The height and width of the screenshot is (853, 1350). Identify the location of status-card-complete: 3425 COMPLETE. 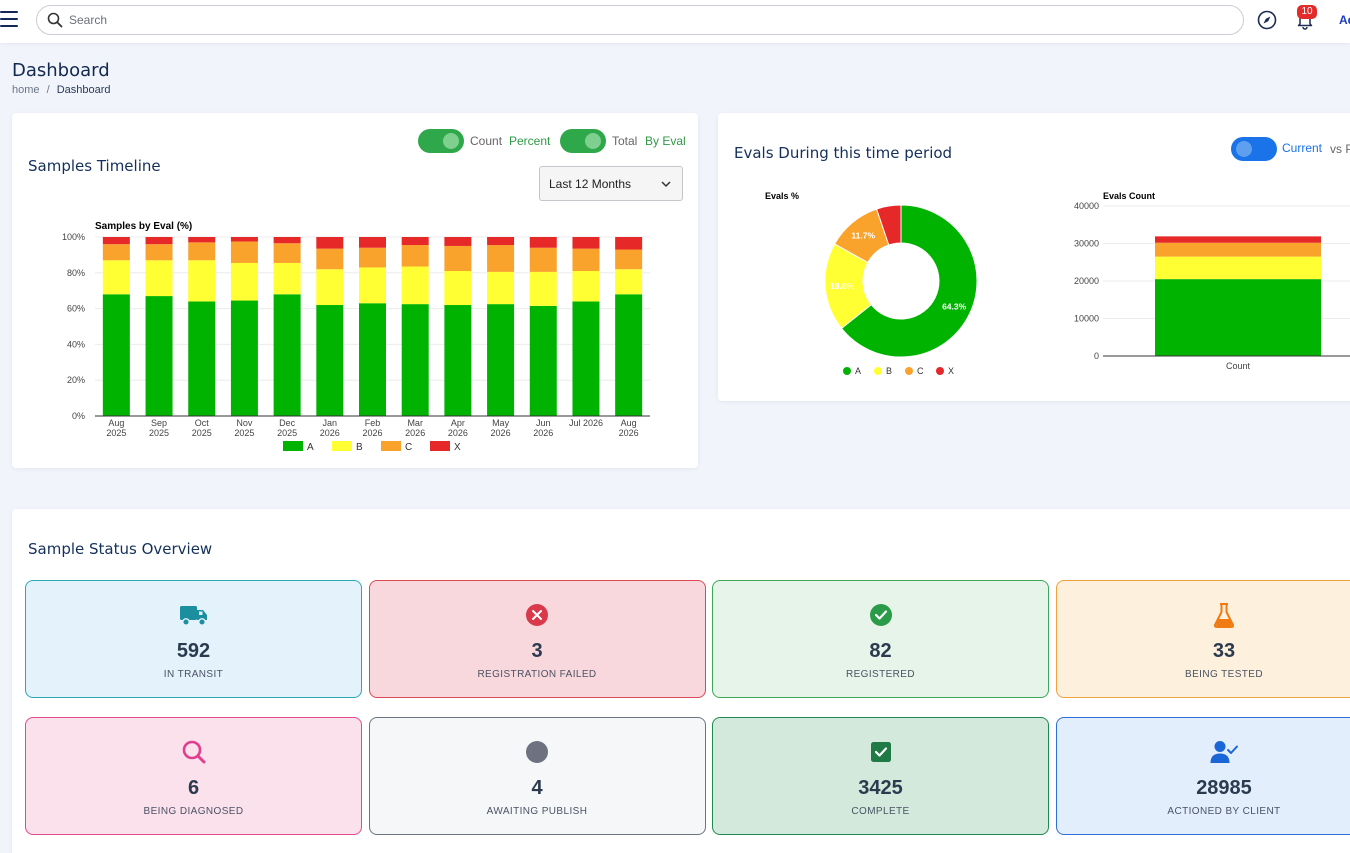
(880, 776).